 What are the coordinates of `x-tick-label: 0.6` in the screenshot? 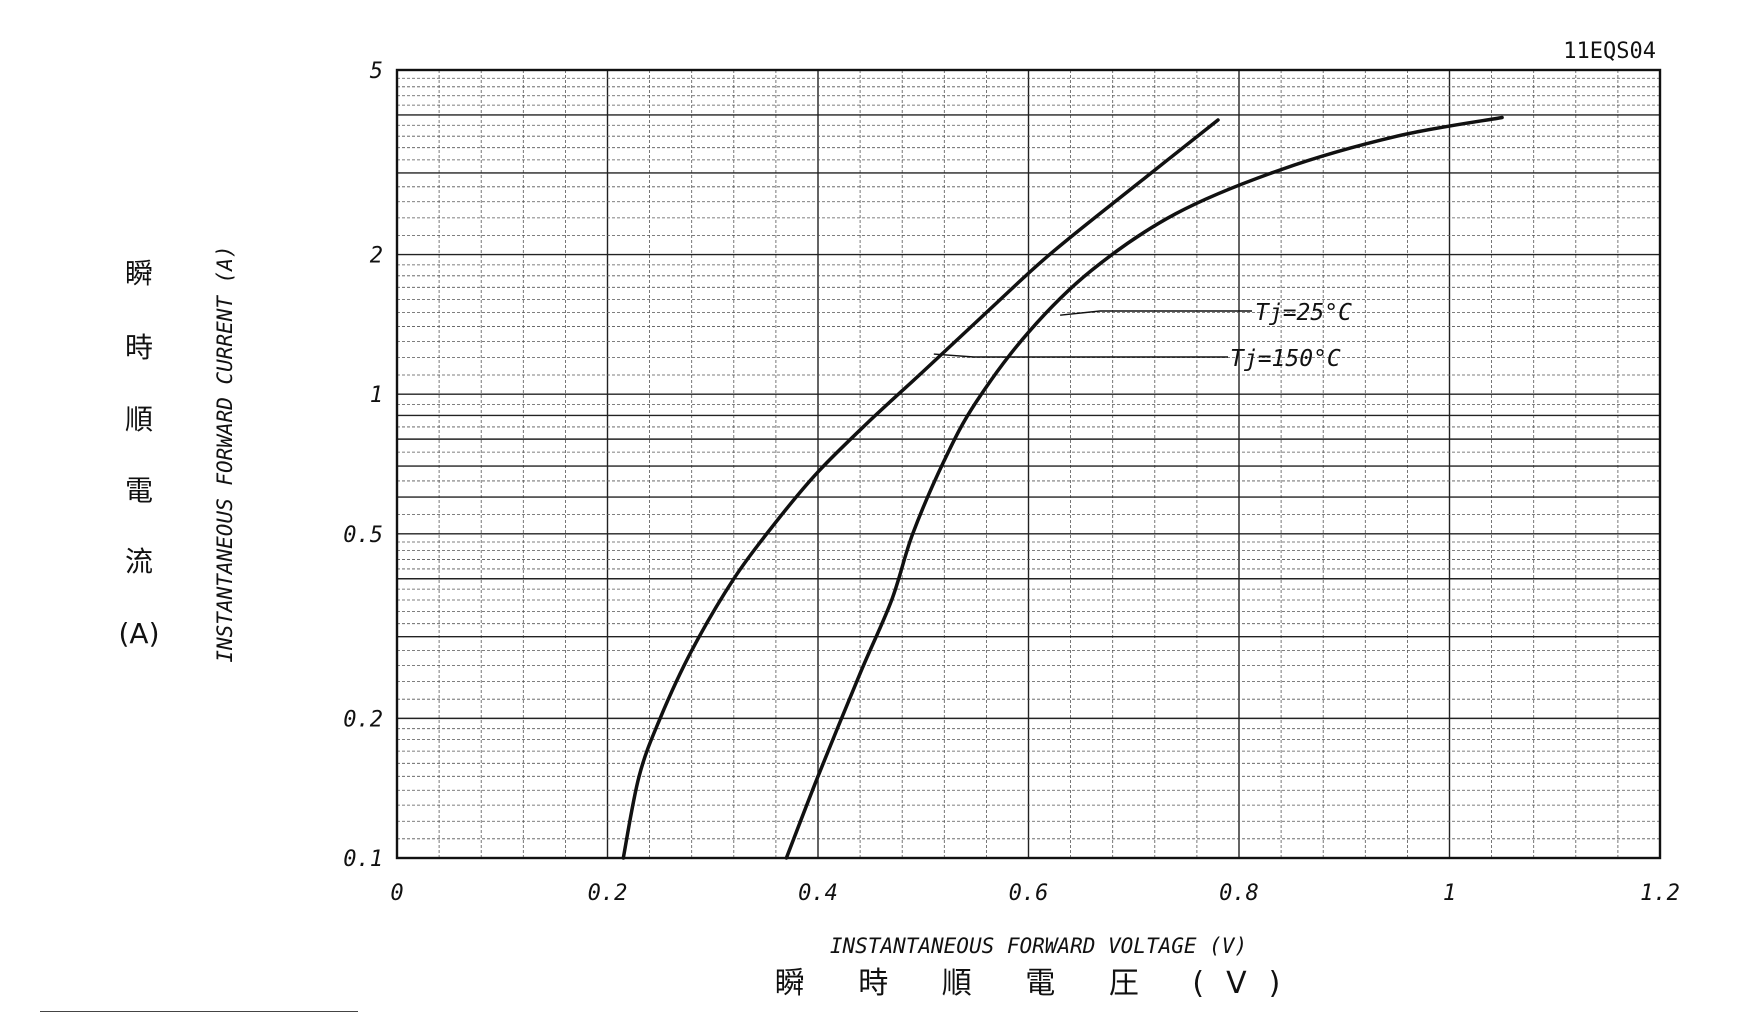 It's located at (1029, 893).